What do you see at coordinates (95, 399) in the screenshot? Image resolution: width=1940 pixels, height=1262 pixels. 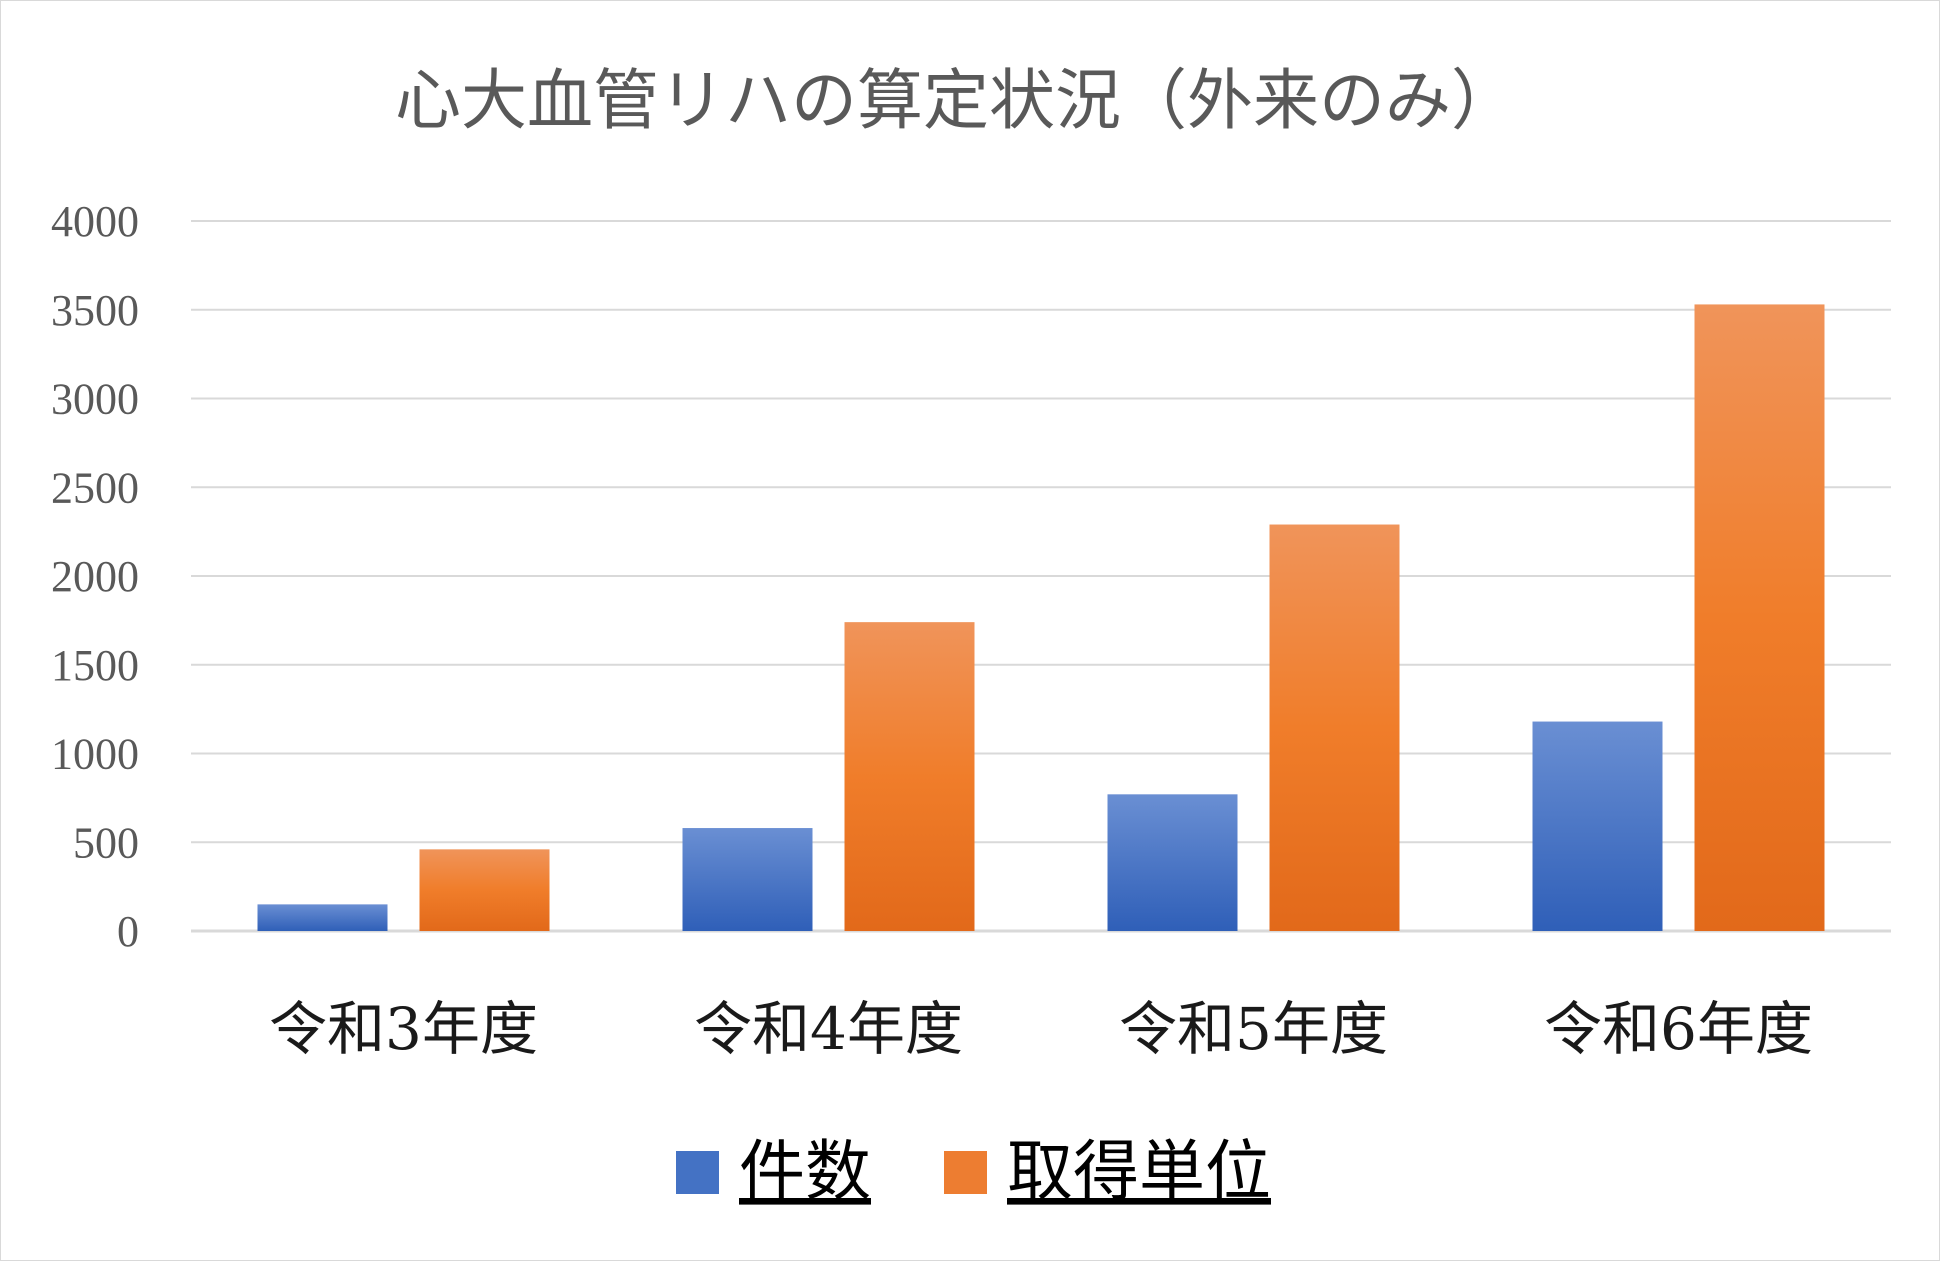 I see `y-tick-label: 3000` at bounding box center [95, 399].